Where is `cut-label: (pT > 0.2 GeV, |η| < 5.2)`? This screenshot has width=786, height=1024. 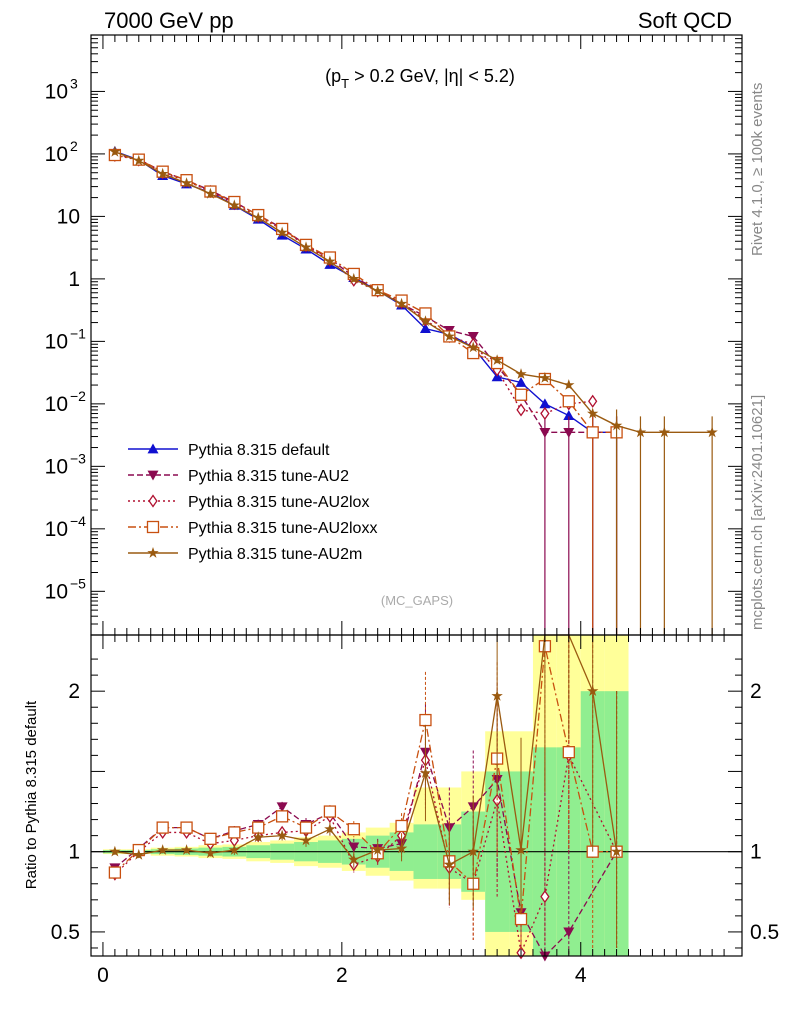 cut-label: (pT > 0.2 GeV, |η| < 5.2) is located at coordinates (420, 78).